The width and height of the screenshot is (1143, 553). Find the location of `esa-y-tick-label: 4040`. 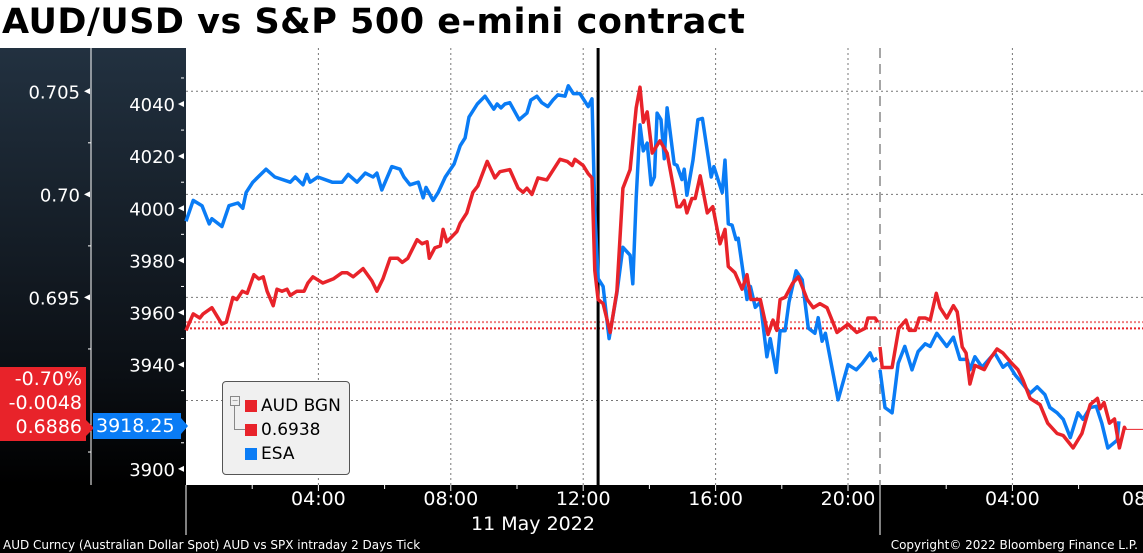

esa-y-tick-label: 4040 is located at coordinates (152, 105).